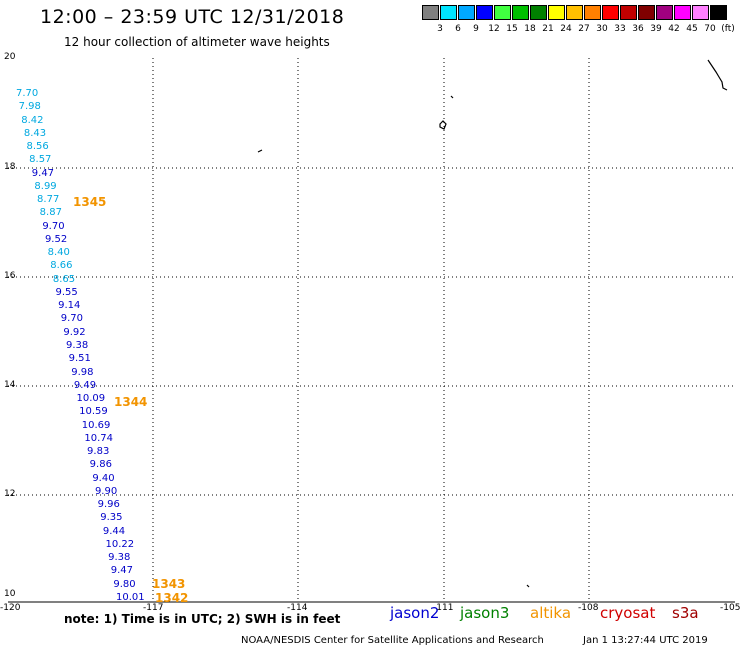 This screenshot has height=650, width=740. I want to click on scale-label: 70, so click(710, 29).